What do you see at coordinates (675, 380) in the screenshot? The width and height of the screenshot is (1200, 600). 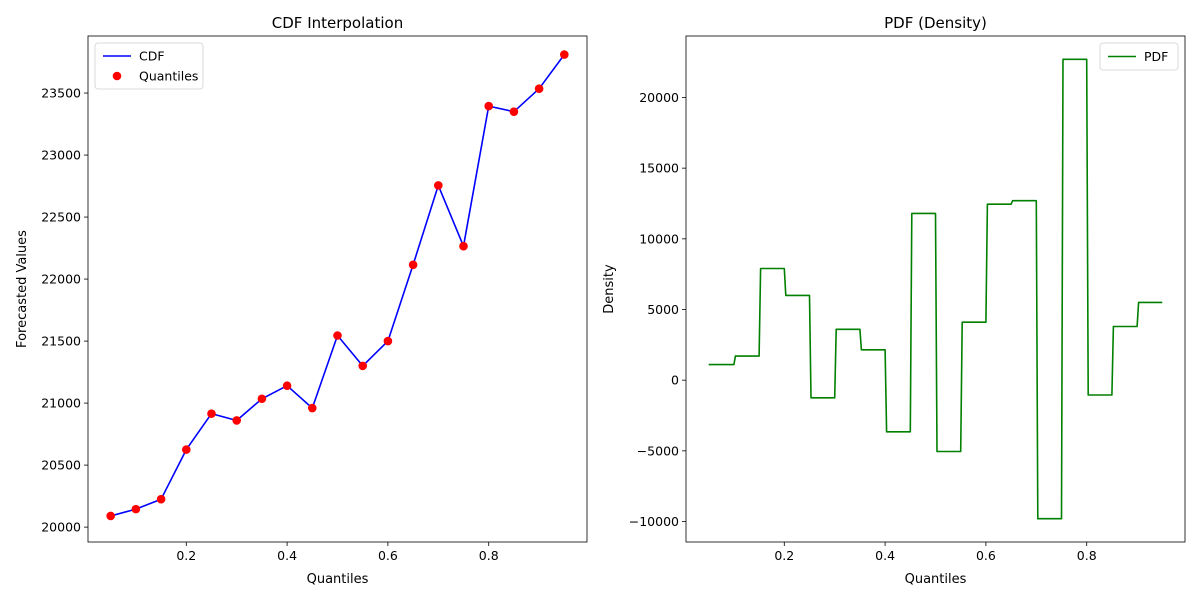 I see `y-tick-label: 0` at bounding box center [675, 380].